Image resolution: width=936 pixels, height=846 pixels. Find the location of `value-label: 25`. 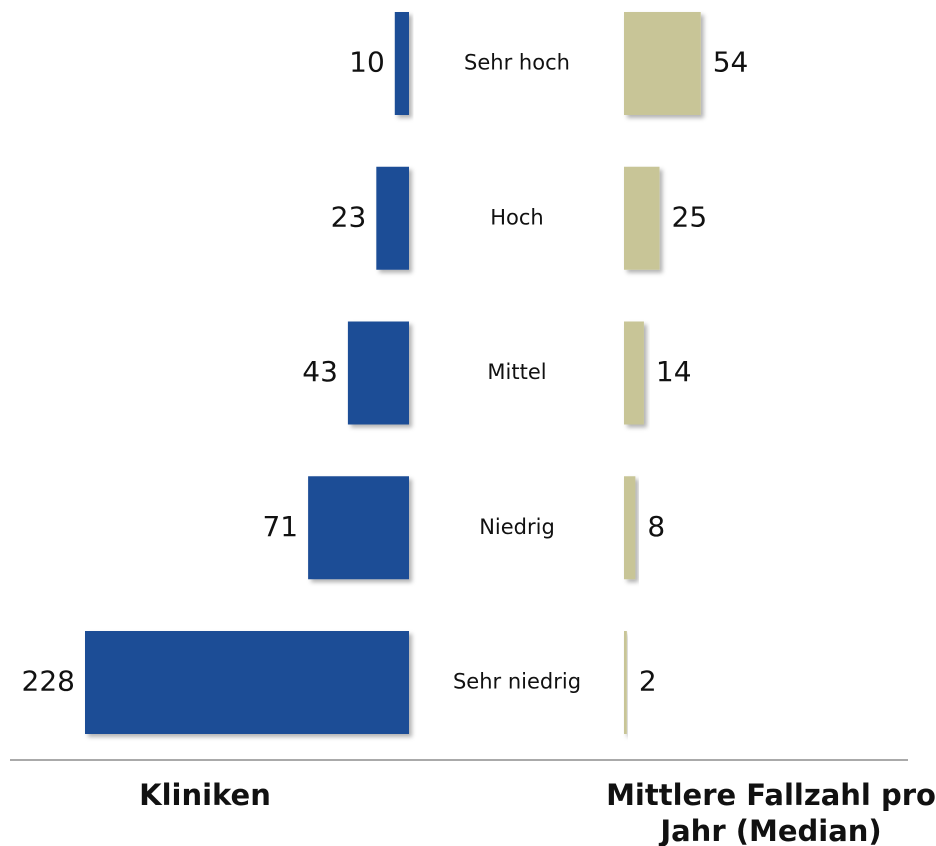

value-label: 25 is located at coordinates (690, 216).